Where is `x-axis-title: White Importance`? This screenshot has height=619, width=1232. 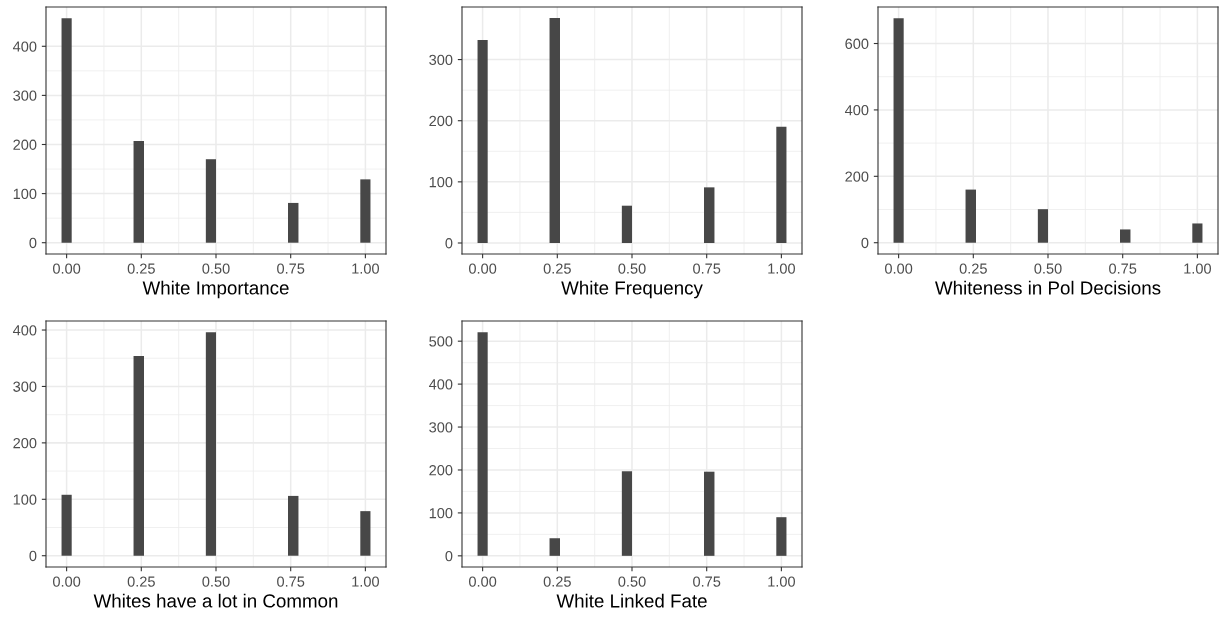 x-axis-title: White Importance is located at coordinates (215, 289).